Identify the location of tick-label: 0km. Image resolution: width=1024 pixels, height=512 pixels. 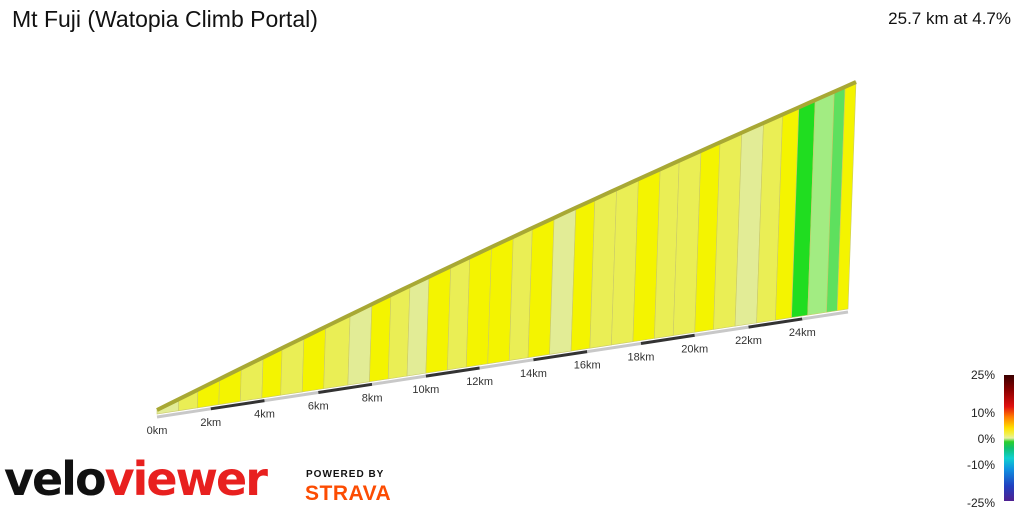
(157, 431).